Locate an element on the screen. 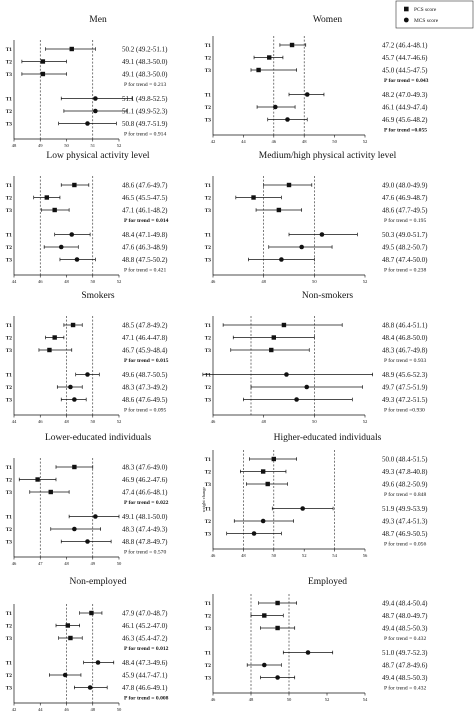 The width and height of the screenshot is (474, 719). x-tick-label: 54 is located at coordinates (365, 699).